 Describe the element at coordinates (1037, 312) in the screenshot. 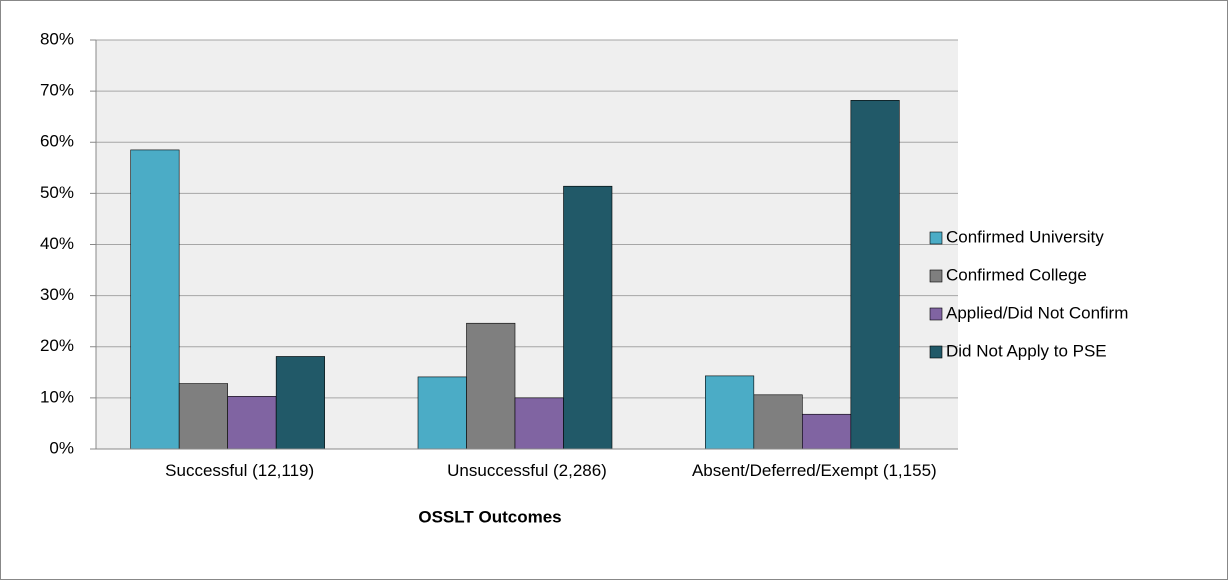

I see `legend-label: Applied/Did Not Confirm` at that location.